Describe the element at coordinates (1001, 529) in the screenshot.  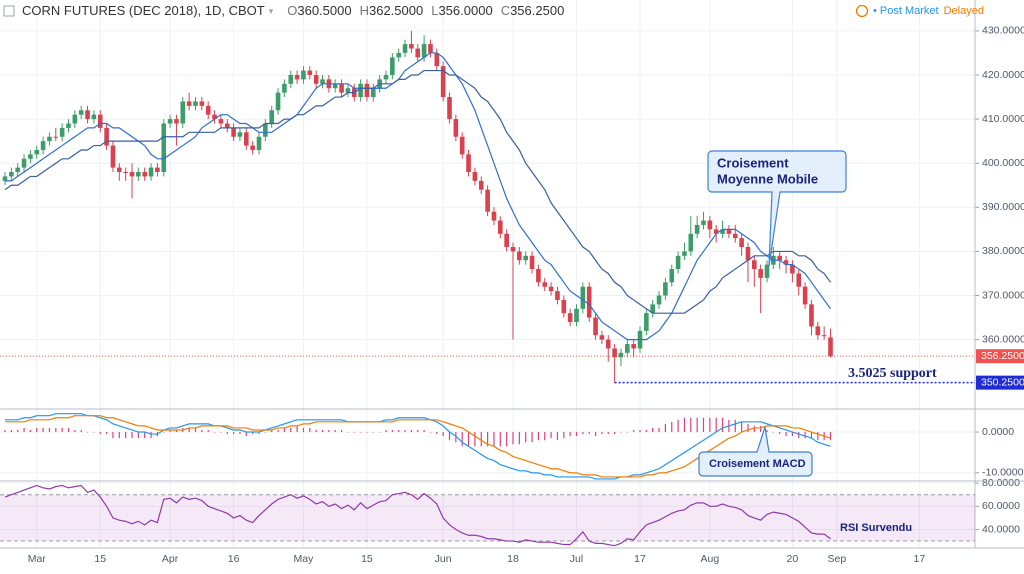
I see `y-tick-label: 40.0000` at that location.